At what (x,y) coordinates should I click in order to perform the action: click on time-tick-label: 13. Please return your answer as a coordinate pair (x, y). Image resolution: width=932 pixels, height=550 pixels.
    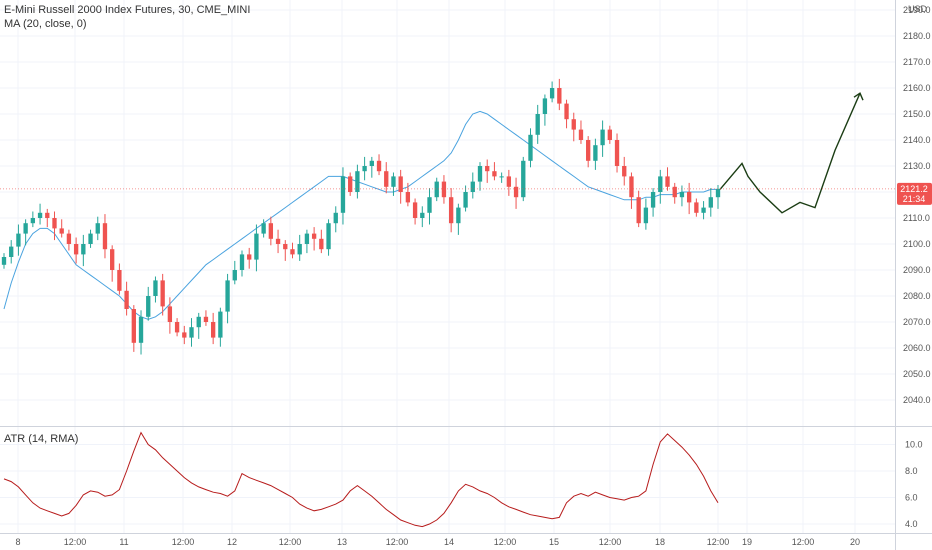
    Looking at the image, I should click on (342, 542).